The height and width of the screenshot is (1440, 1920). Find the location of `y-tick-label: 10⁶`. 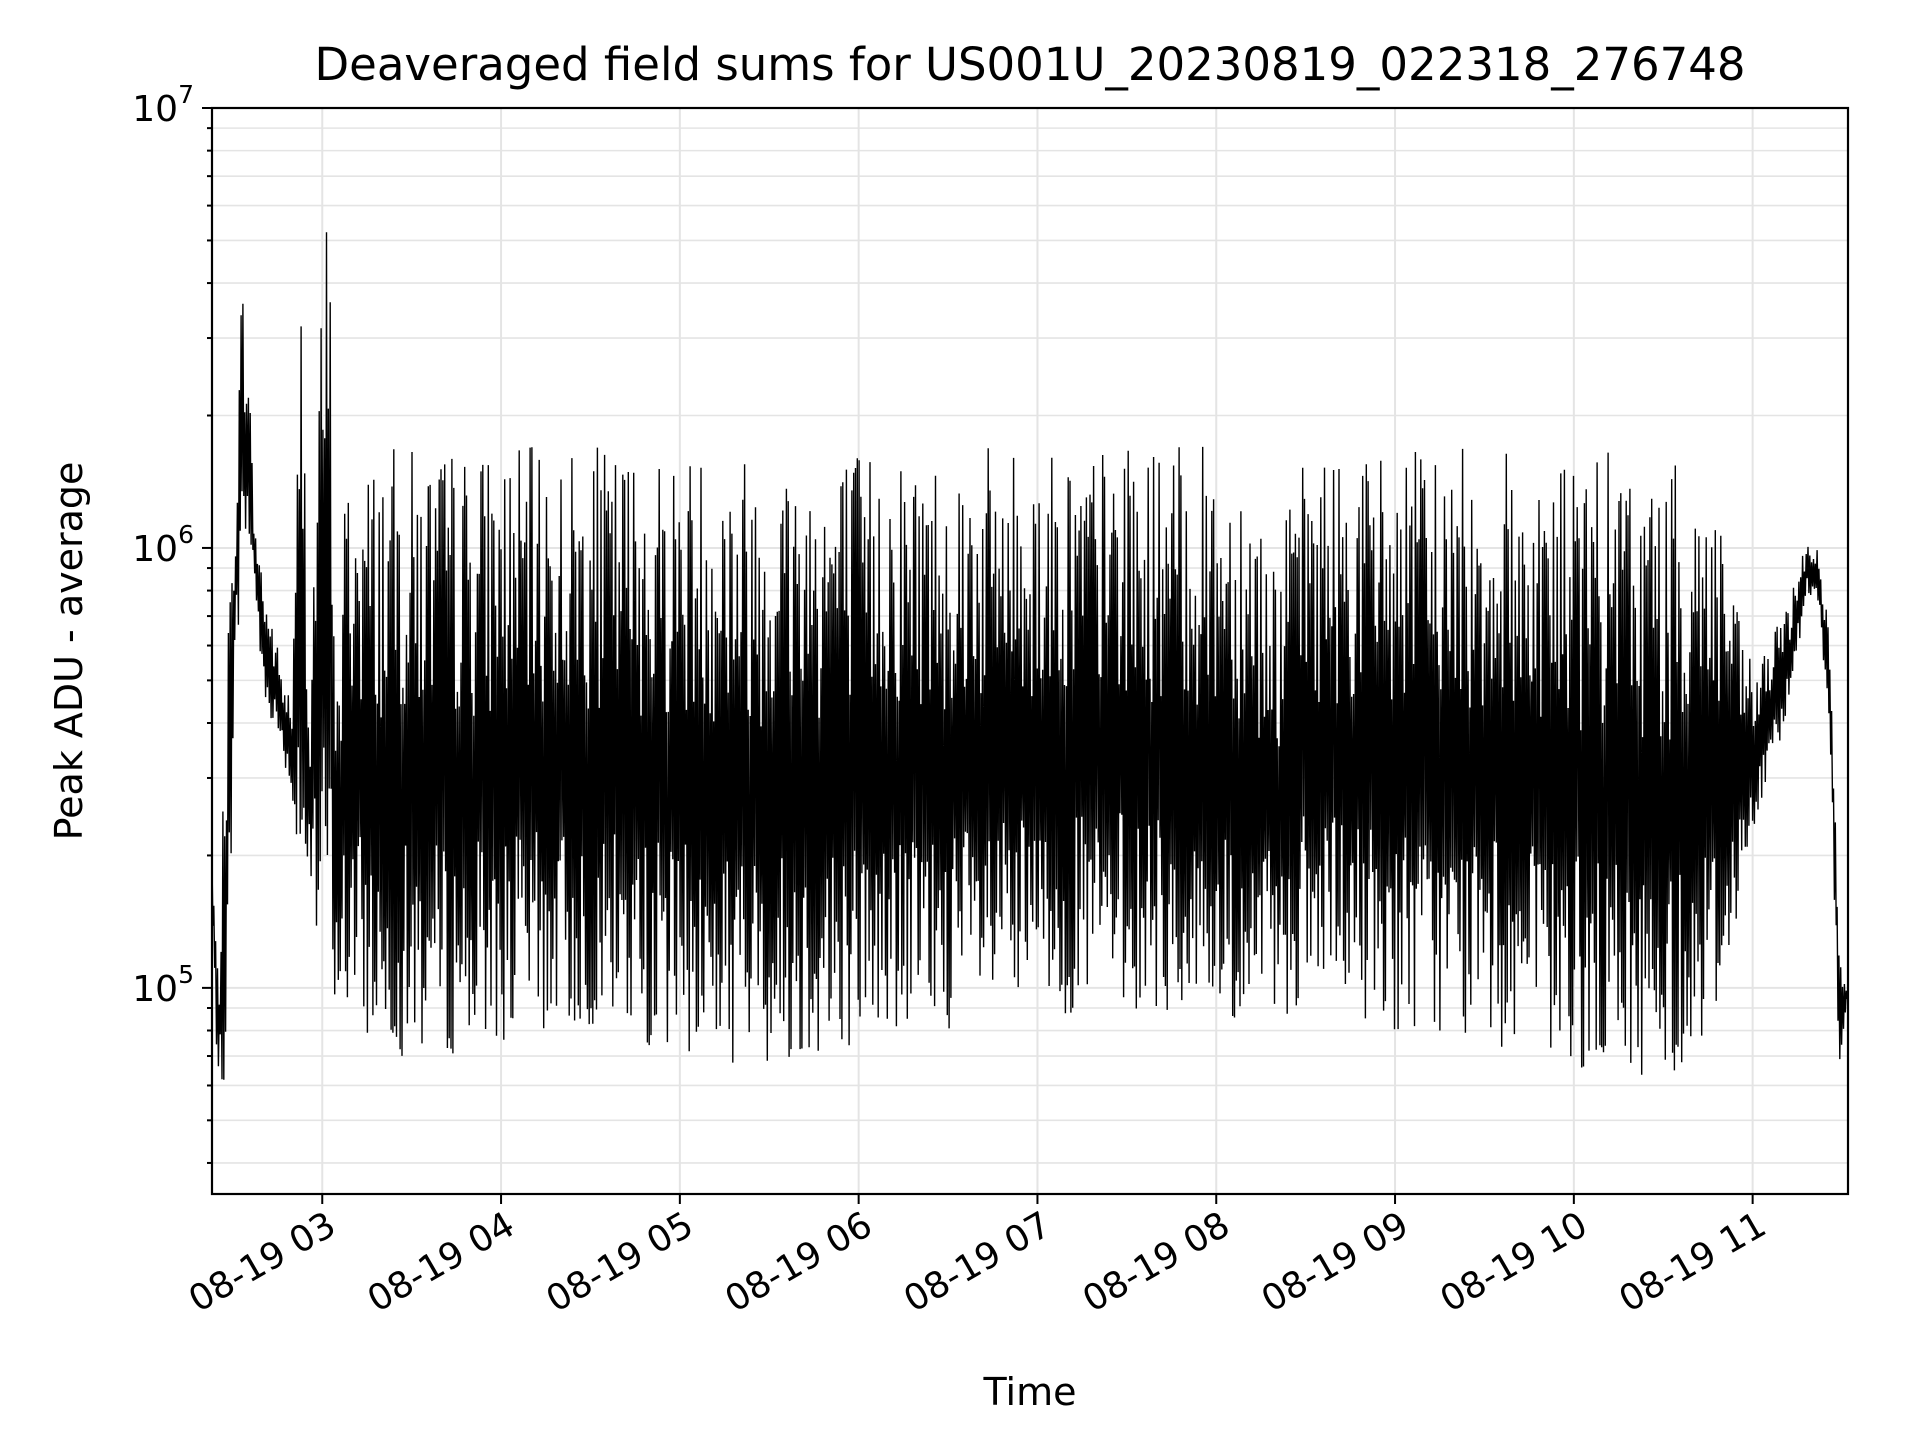

y-tick-label: 10⁶ is located at coordinates (163, 545).